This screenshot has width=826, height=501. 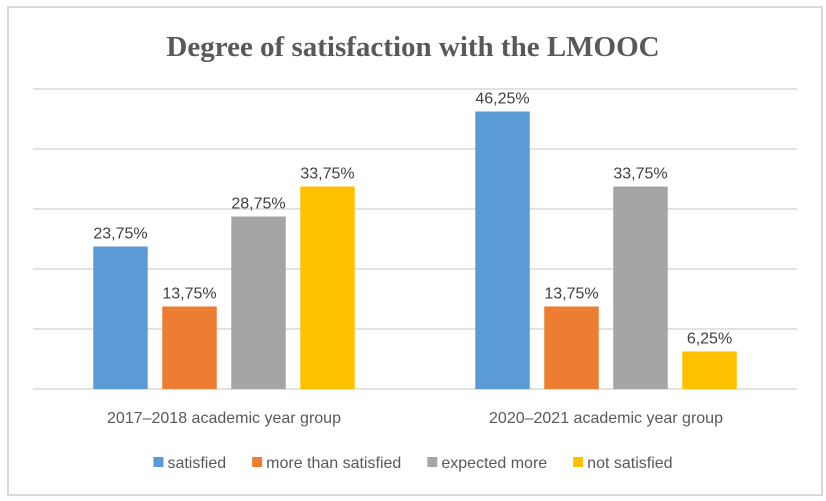 What do you see at coordinates (120, 234) in the screenshot?
I see `data-label: 23,75%` at bounding box center [120, 234].